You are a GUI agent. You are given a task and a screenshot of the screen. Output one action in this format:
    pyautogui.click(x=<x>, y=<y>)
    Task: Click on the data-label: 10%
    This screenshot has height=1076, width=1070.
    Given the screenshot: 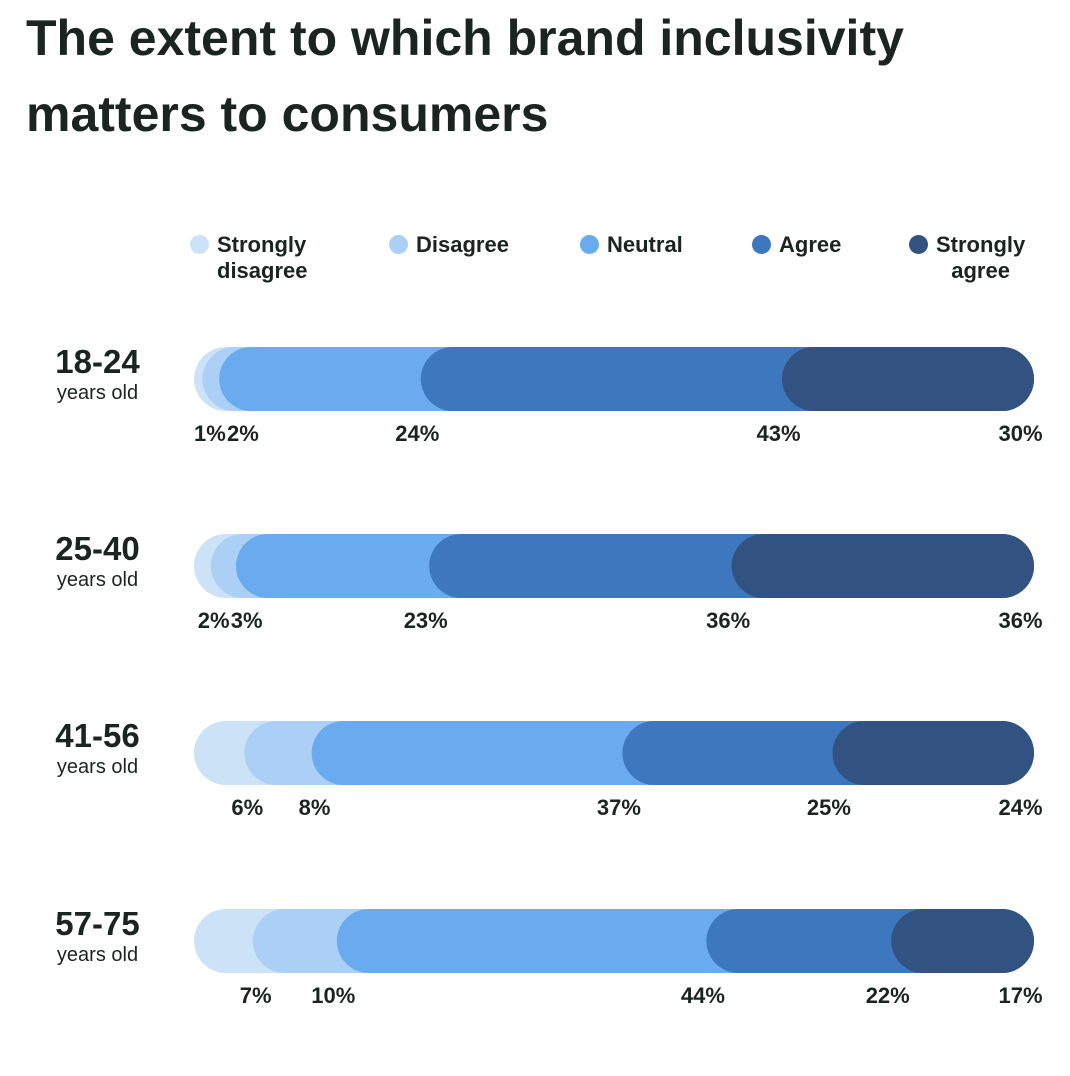 What is the action you would take?
    pyautogui.click(x=333, y=995)
    